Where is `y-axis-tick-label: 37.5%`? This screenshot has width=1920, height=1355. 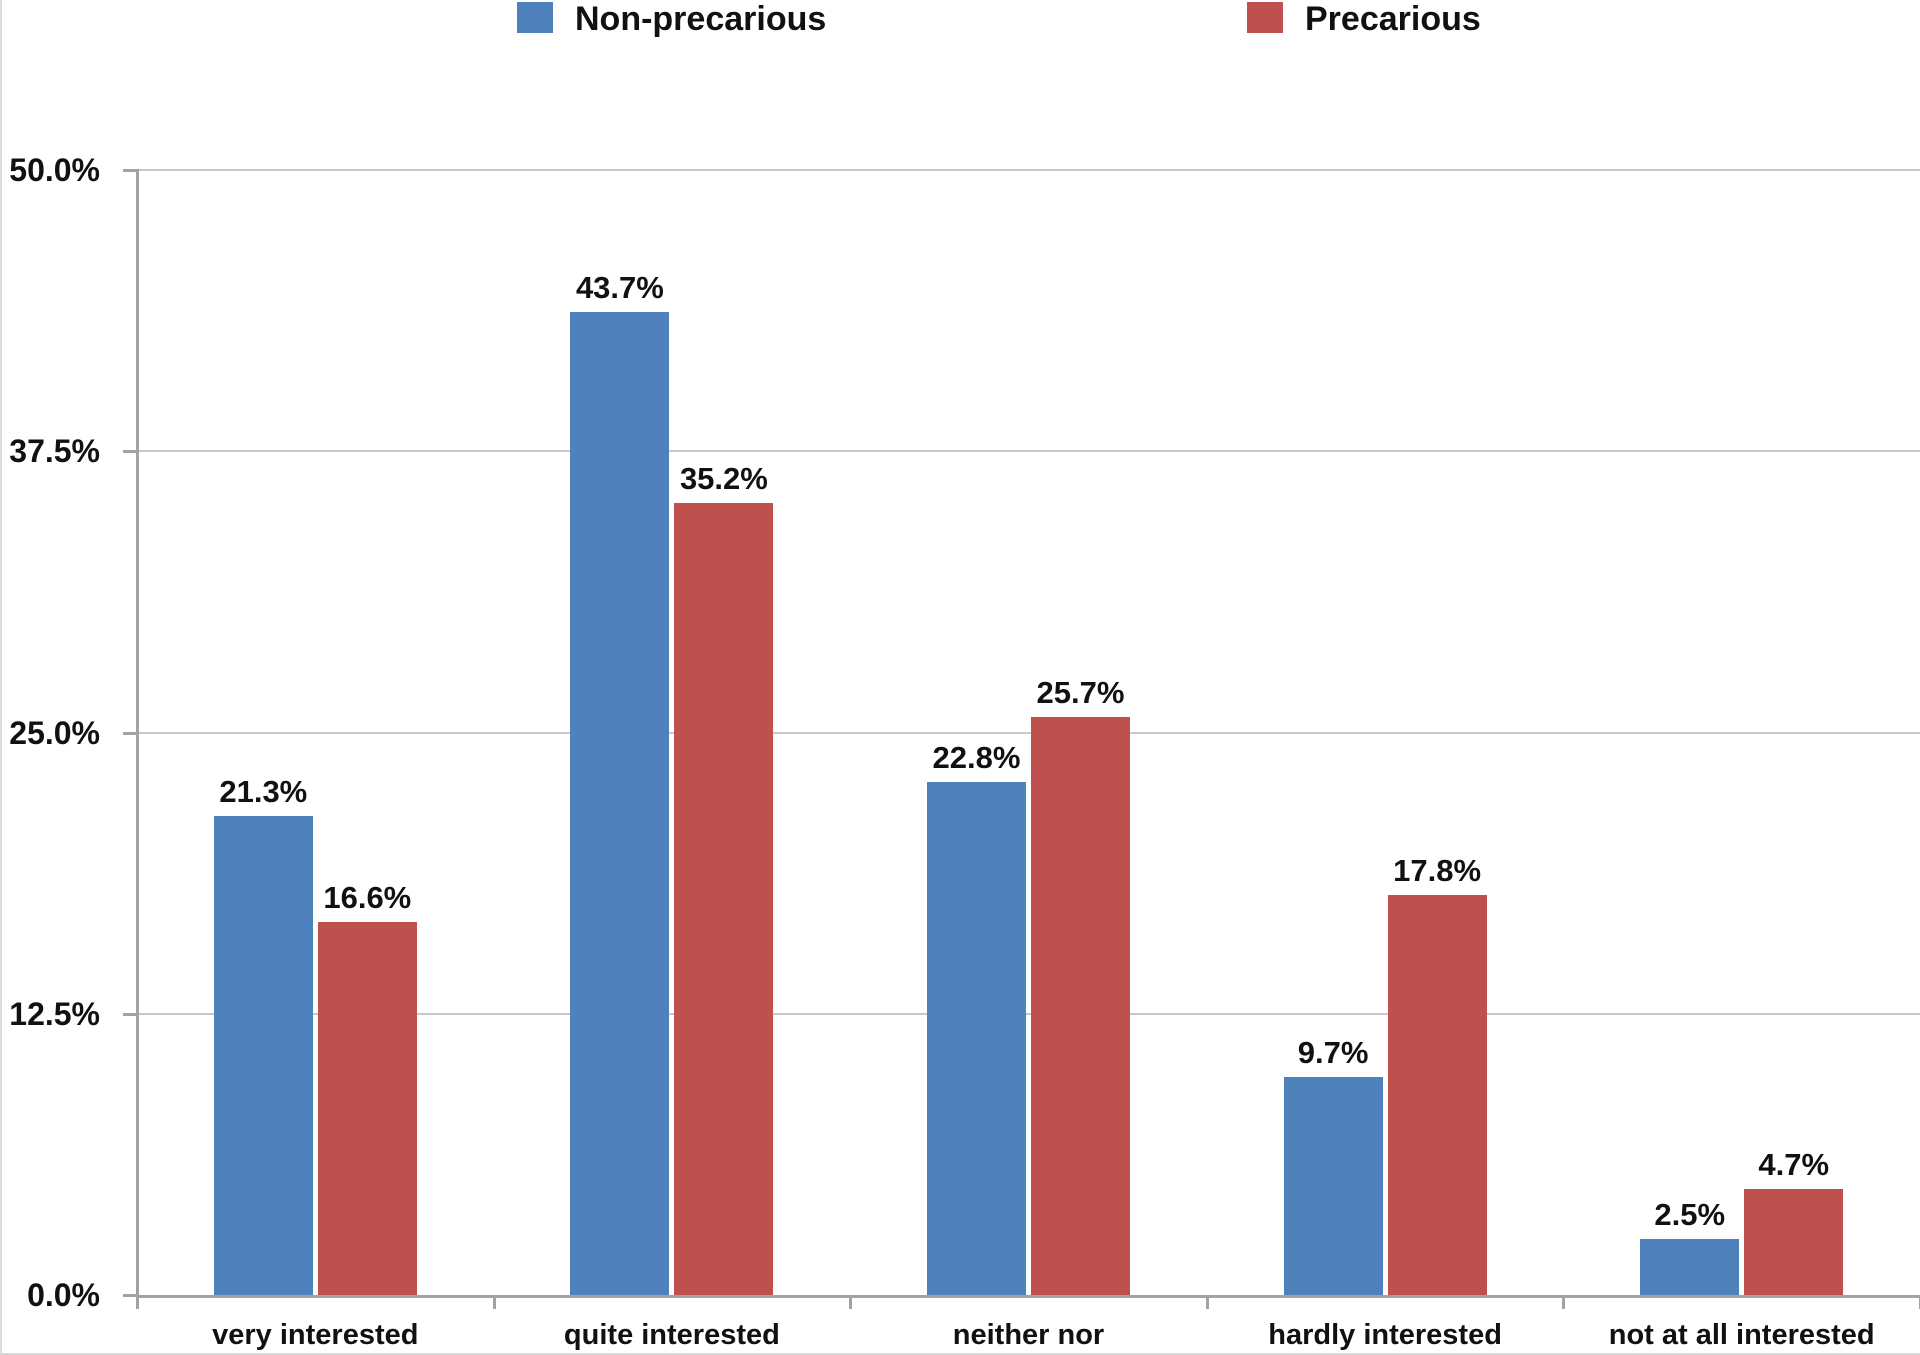 y-axis-tick-label: 37.5% is located at coordinates (54, 451).